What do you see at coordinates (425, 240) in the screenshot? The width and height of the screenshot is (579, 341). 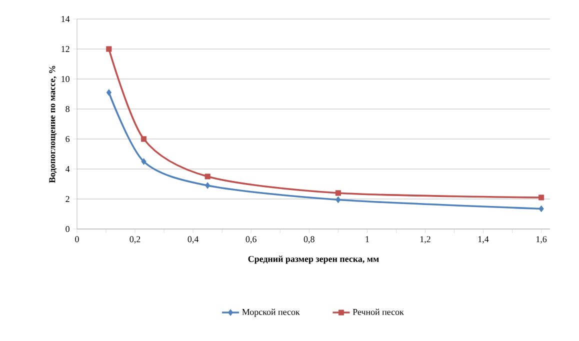 I see `x-tick-label: 1,2` at bounding box center [425, 240].